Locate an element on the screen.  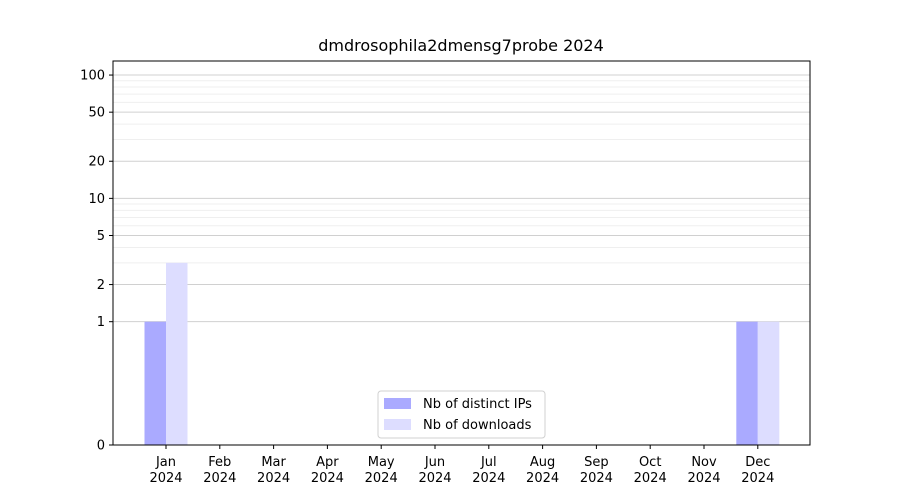
legend: Nb of distinct IPs Nb of downloads is located at coordinates (461, 414).